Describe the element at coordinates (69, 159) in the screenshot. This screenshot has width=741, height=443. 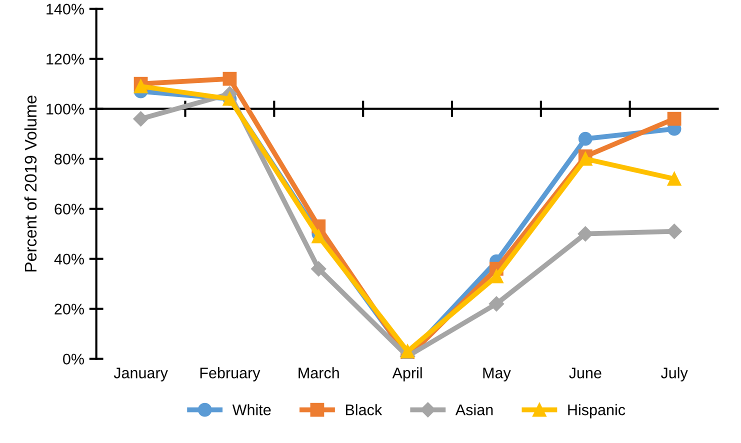
I see `y-tick-label: 80%` at that location.